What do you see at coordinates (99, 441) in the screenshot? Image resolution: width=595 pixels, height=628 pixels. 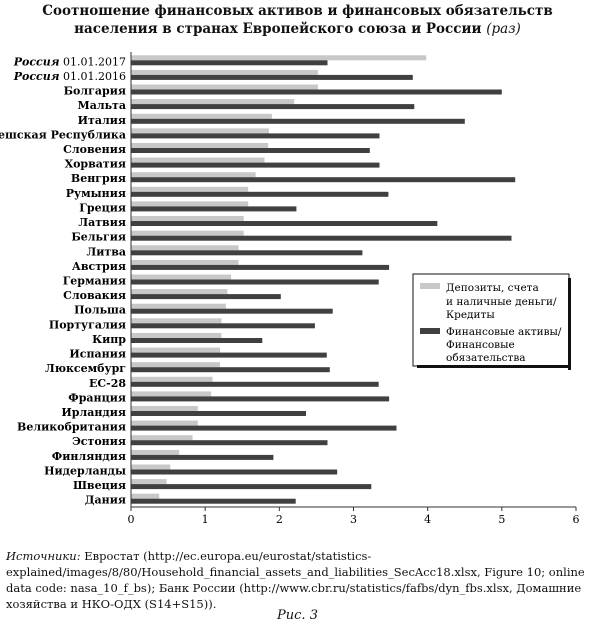 I see `category-label: Эстония` at bounding box center [99, 441].